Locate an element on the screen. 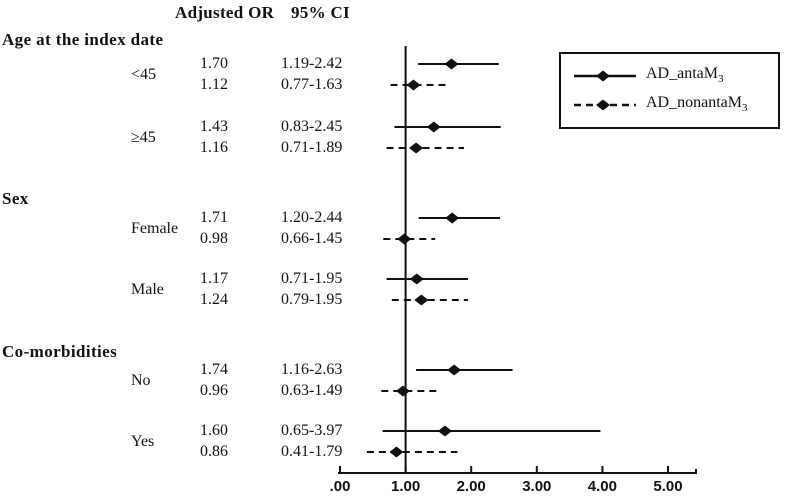 This screenshot has height=502, width=785. or-value: 0.86 is located at coordinates (214, 451).